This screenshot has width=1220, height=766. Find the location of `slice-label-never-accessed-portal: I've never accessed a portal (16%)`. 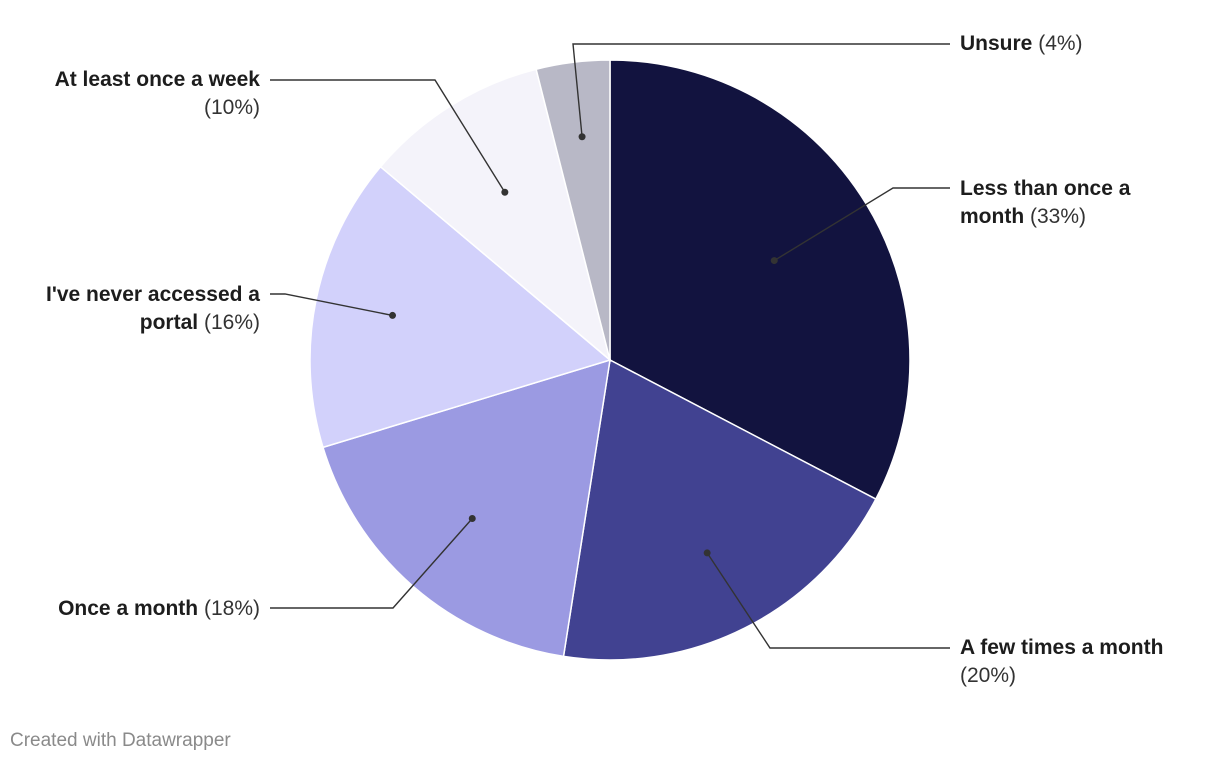

slice-label-never-accessed-portal: I've never accessed a portal (16%) is located at coordinates (135, 309).